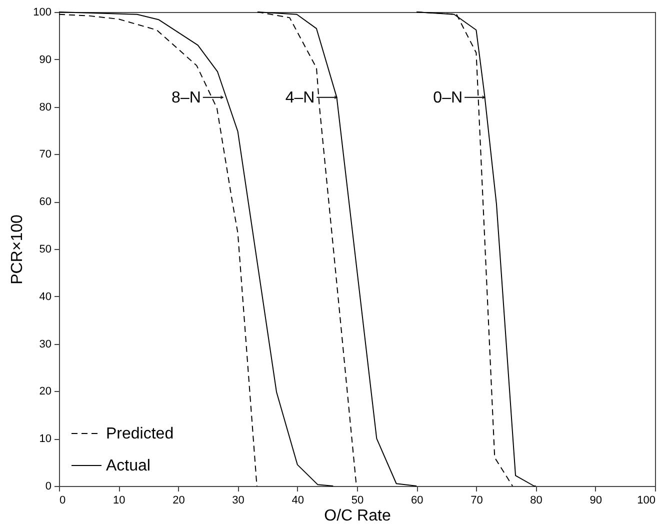  What do you see at coordinates (357, 500) in the screenshot?
I see `x-tick-label: 50` at bounding box center [357, 500].